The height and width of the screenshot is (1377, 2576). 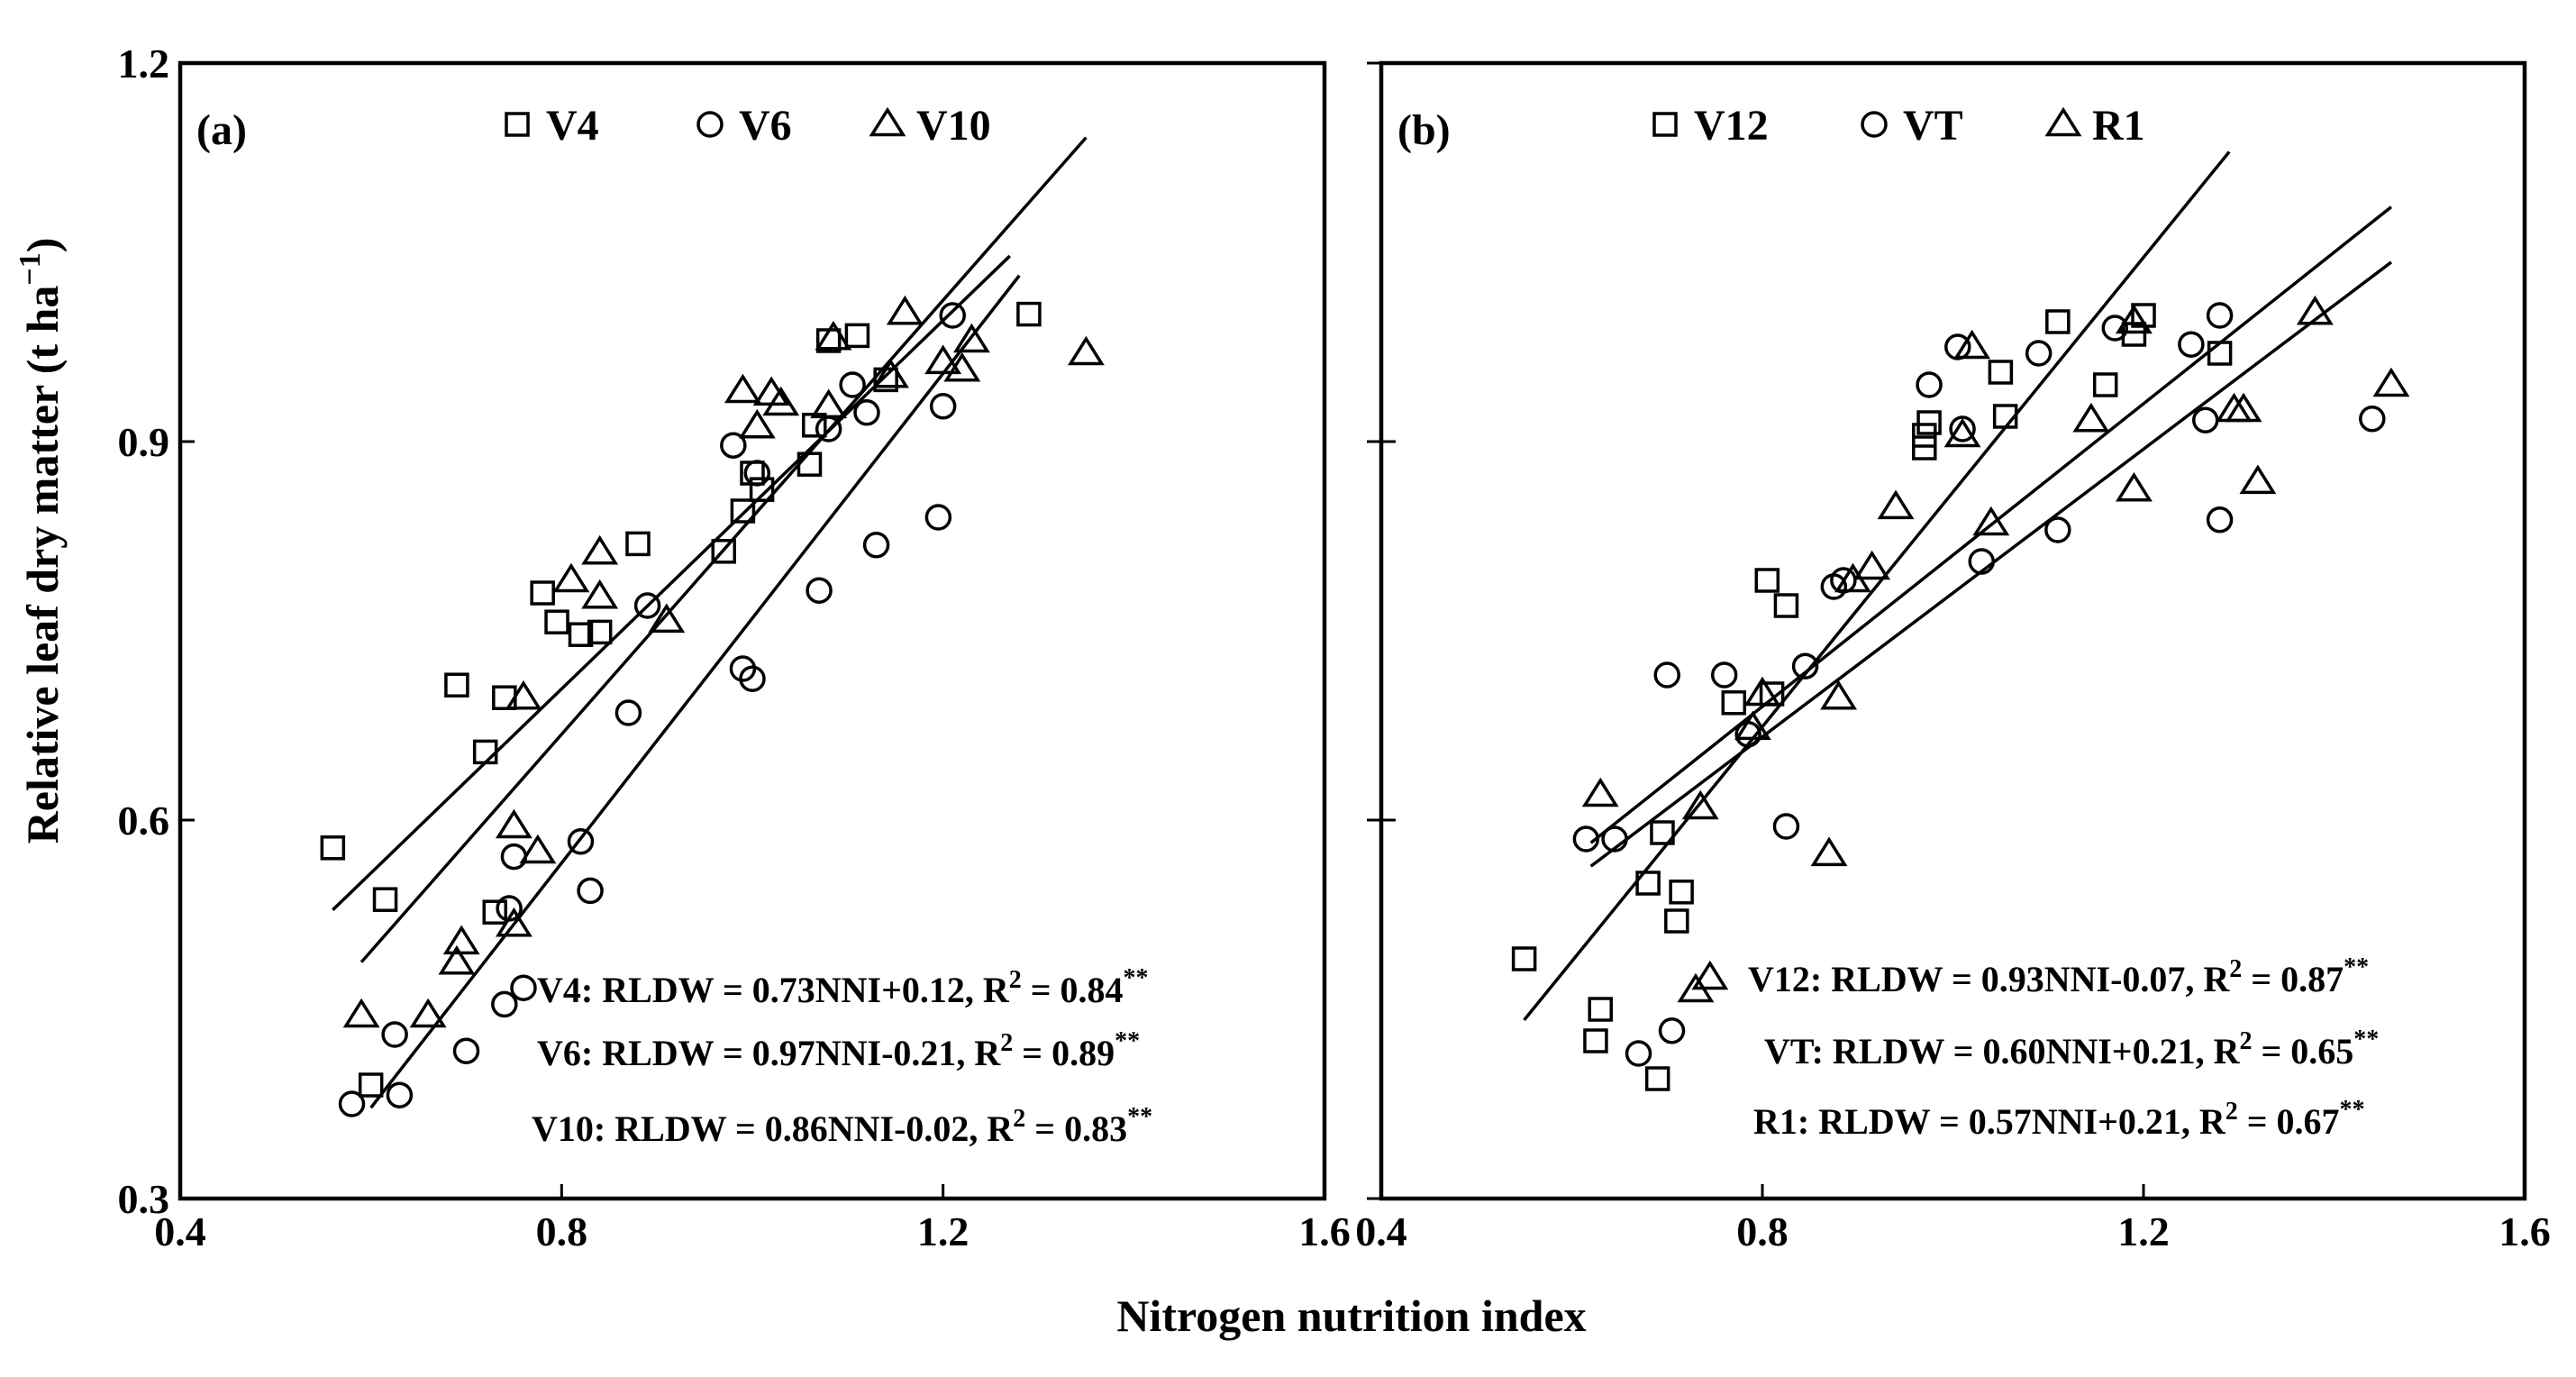 What do you see at coordinates (517, 125) in the screenshot?
I see `legend-marker-v4` at bounding box center [517, 125].